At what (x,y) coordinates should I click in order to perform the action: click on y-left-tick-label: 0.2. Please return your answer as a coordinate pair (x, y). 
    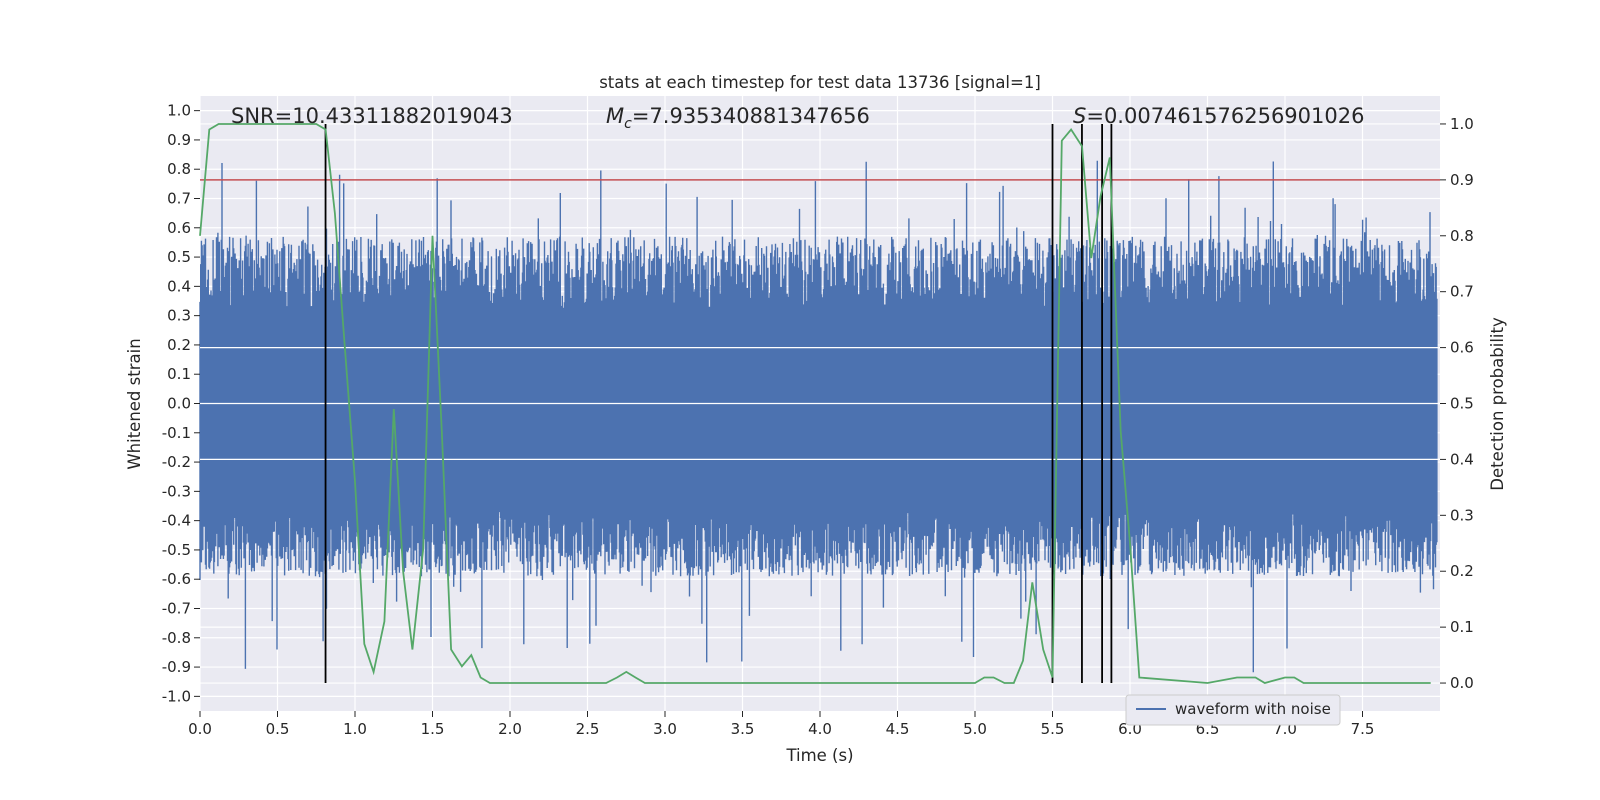
    Looking at the image, I should click on (179, 345).